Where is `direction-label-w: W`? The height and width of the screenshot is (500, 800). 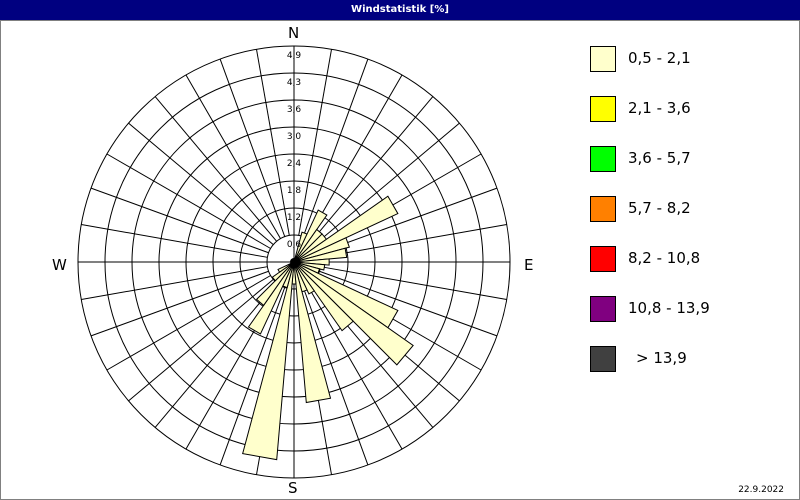
direction-label-w: W is located at coordinates (59, 265).